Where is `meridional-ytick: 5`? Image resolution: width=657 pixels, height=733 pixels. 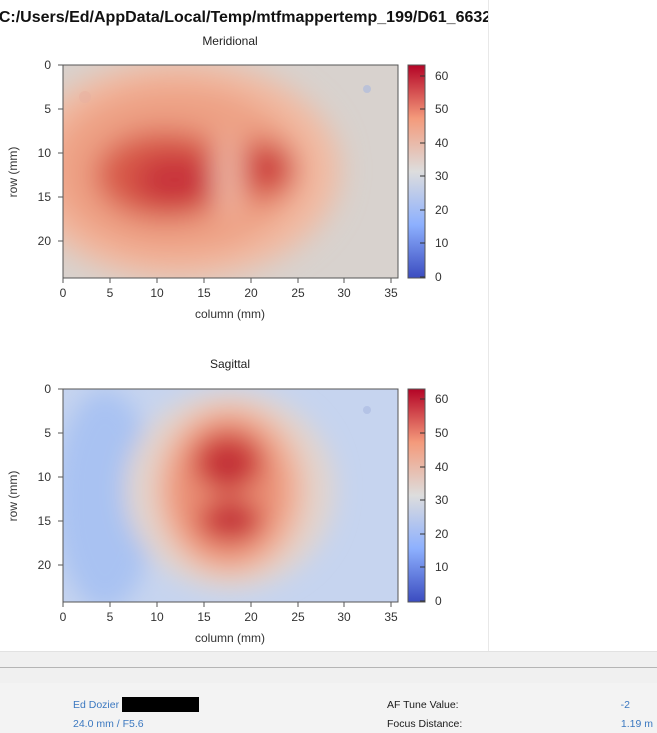 meridional-ytick: 5 is located at coordinates (47, 109).